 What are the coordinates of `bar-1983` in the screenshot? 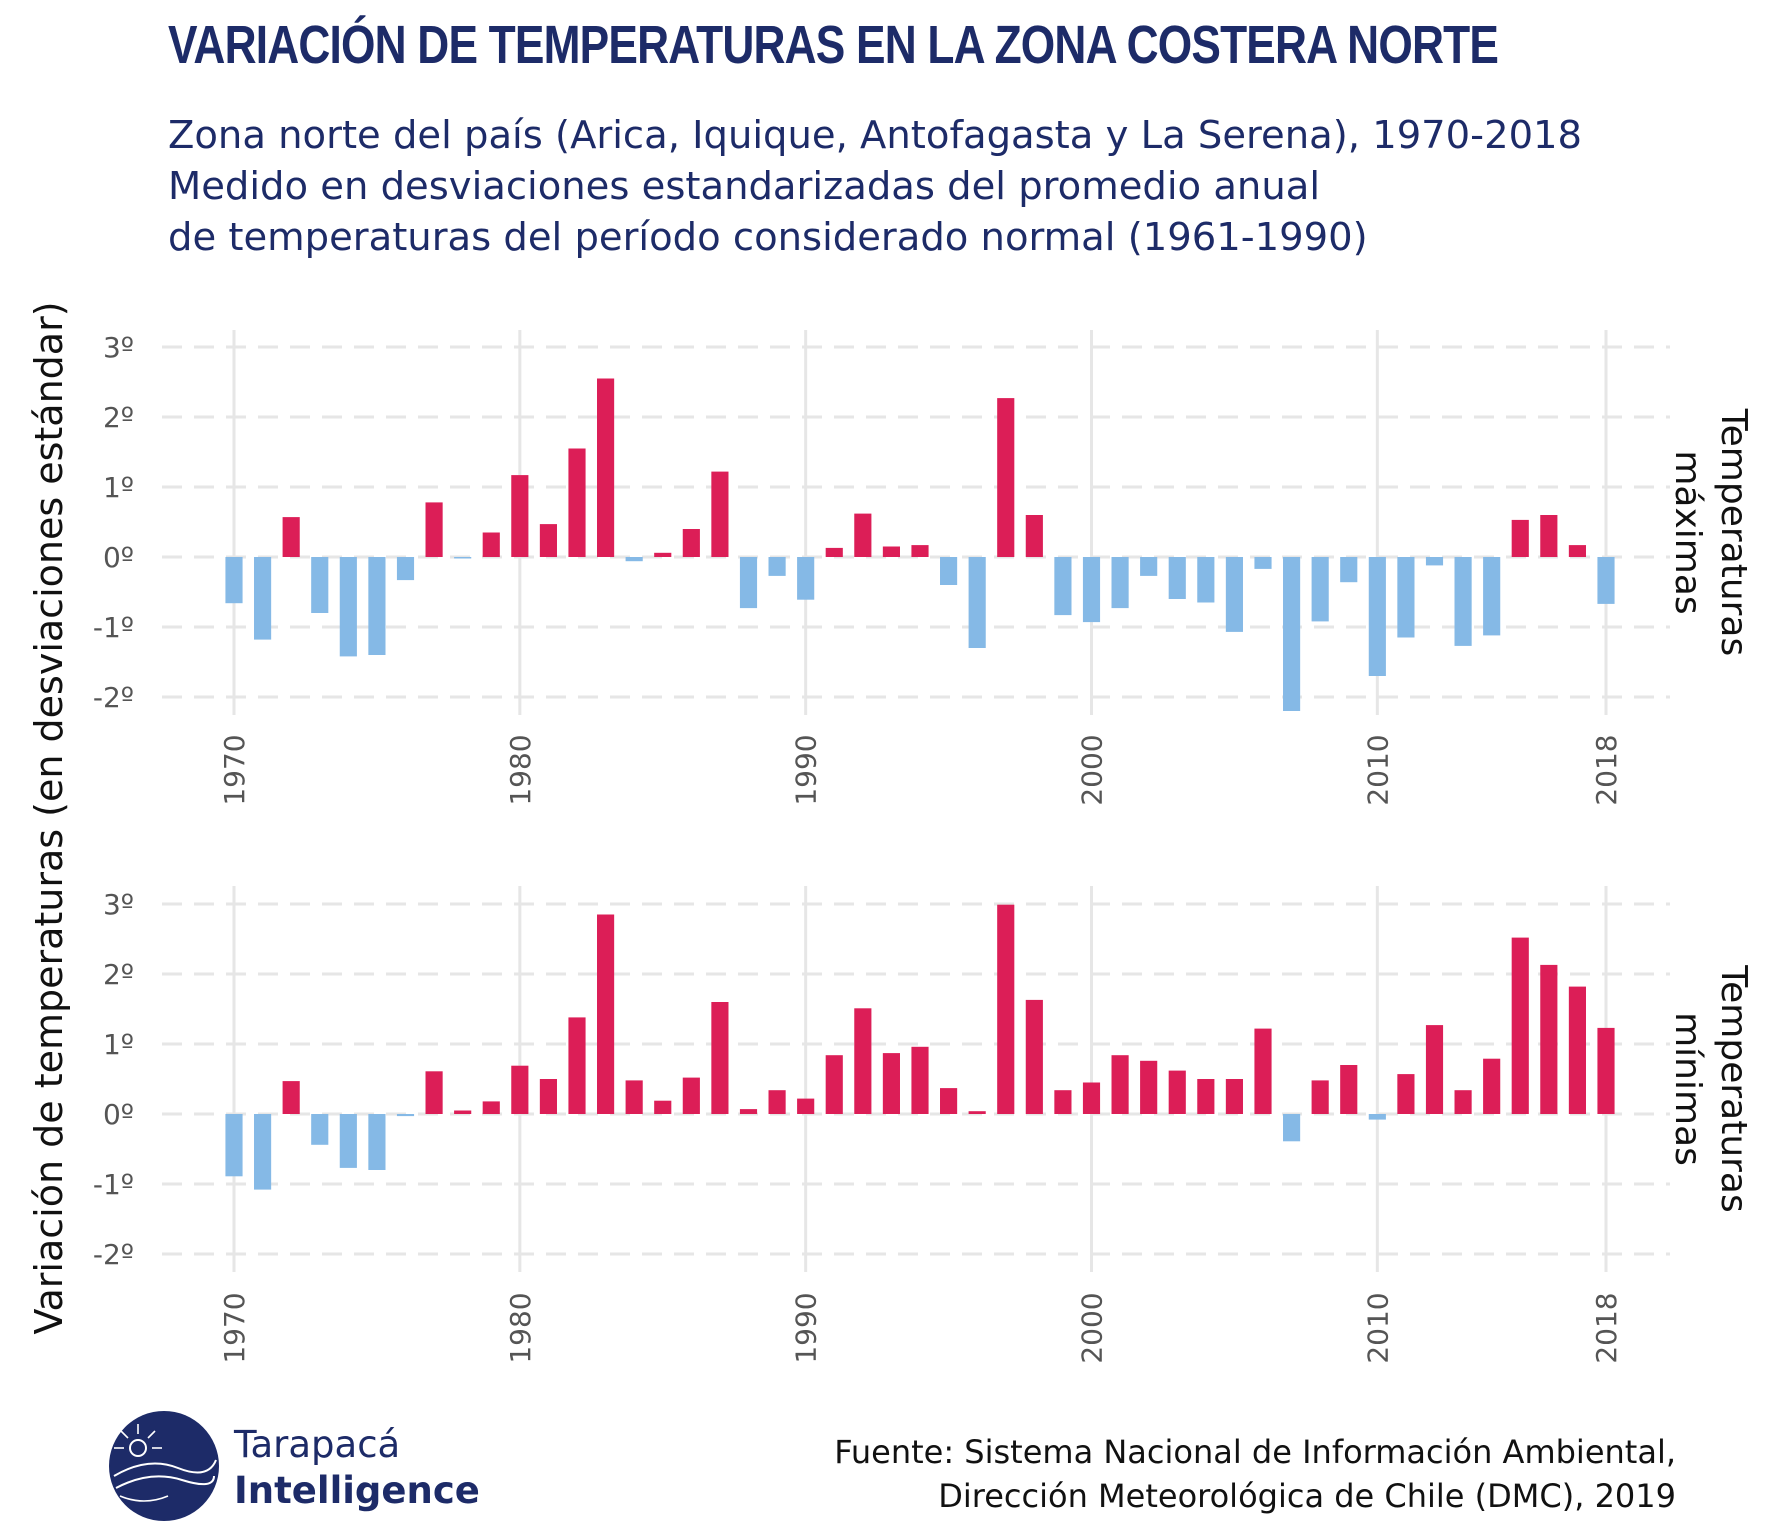 It's located at (606, 1014).